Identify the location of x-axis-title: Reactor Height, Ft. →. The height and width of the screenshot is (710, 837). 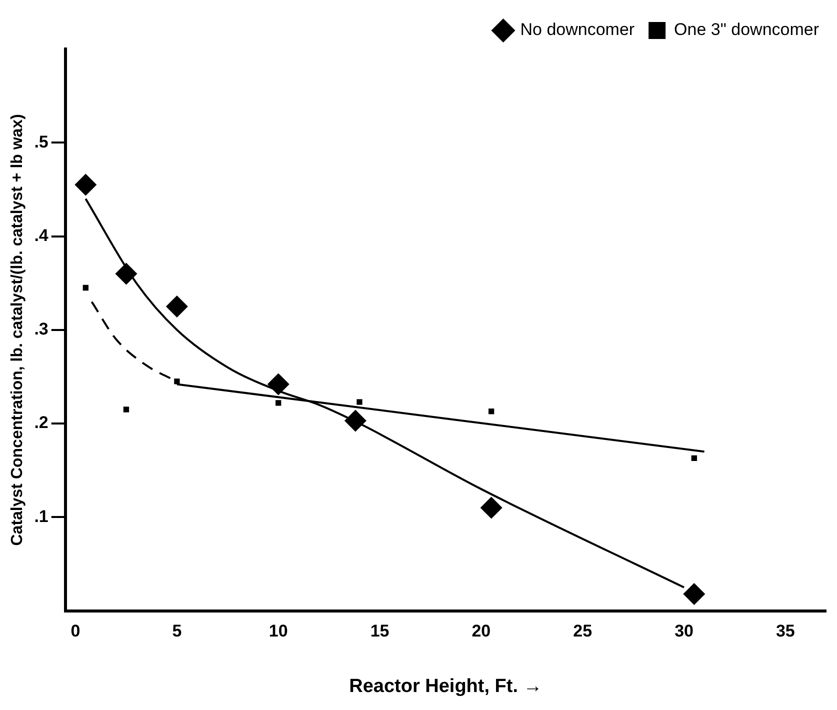
(445, 686).